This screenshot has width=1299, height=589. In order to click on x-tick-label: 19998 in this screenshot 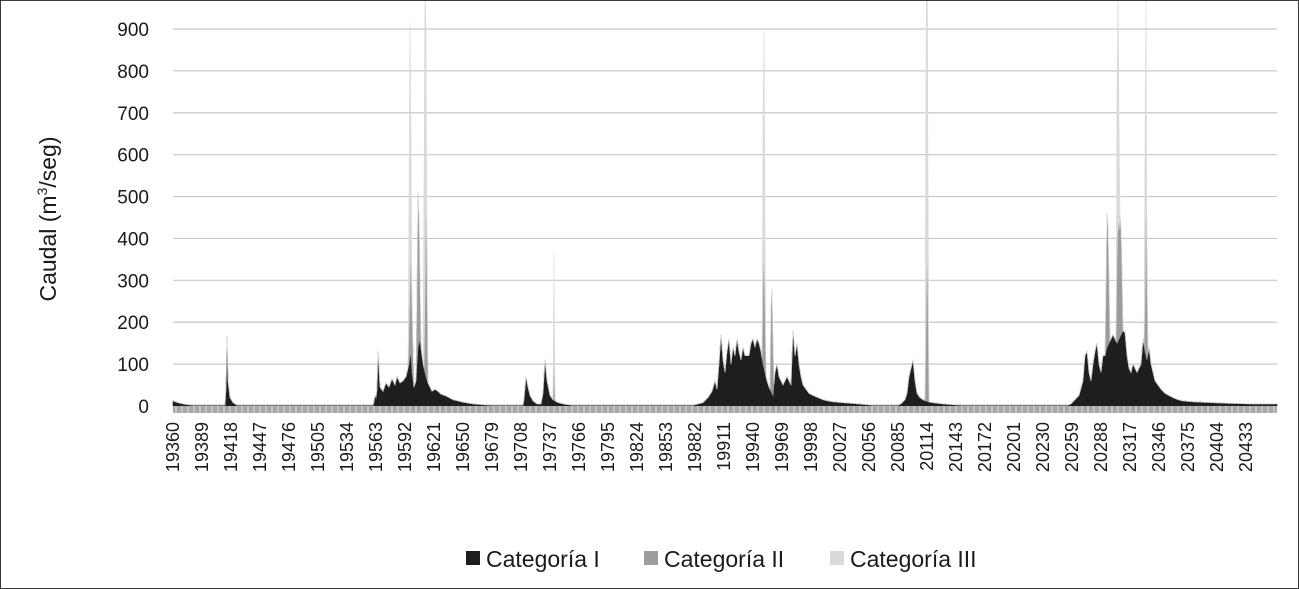, I will do `click(811, 447)`.